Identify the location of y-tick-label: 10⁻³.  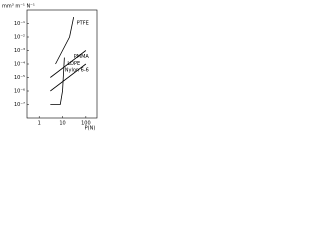
(19, 51).